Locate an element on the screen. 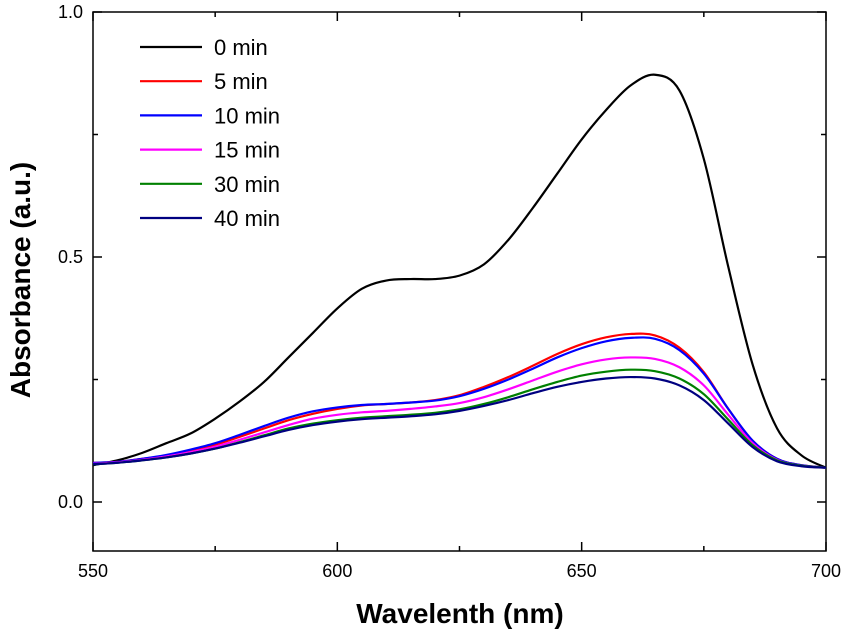 The image size is (850, 640). y-tick-label: 0.0 is located at coordinates (70, 502).